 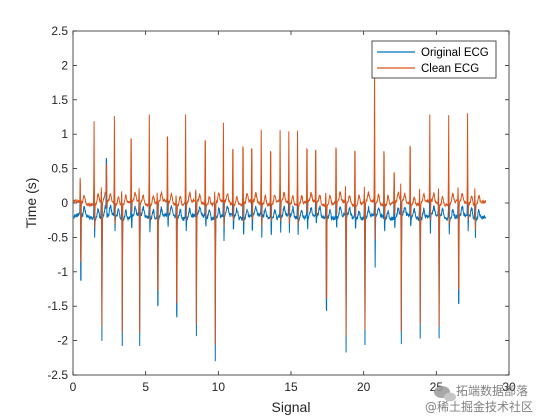 What do you see at coordinates (73, 387) in the screenshot?
I see `x-tick-label: 0` at bounding box center [73, 387].